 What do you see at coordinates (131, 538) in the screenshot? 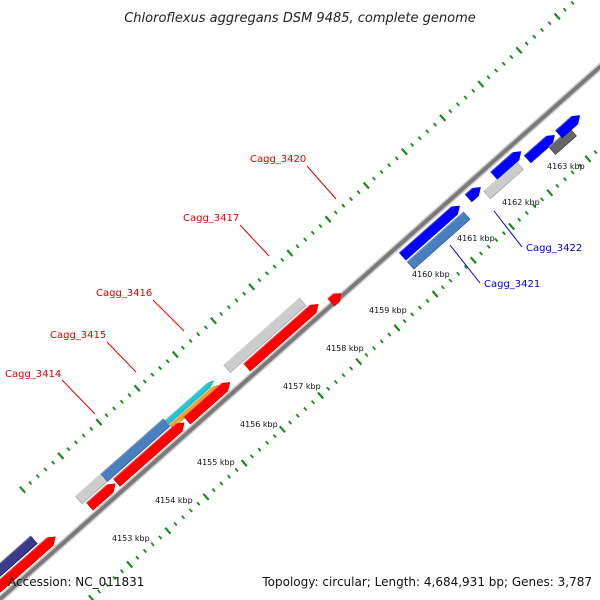
I see `kbp-label: 4153 kbp` at bounding box center [131, 538].